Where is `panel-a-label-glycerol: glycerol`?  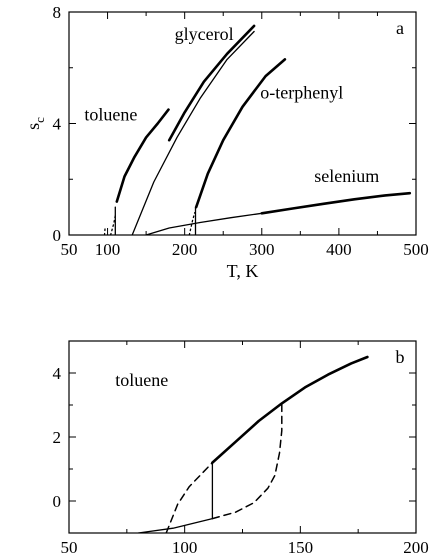
panel-a-label-glycerol: glycerol is located at coordinates (204, 34).